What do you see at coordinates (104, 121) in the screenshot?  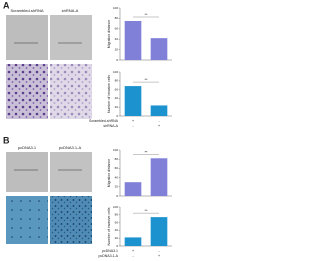 I see `condition-label: Scrambled-shRNA` at bounding box center [104, 121].